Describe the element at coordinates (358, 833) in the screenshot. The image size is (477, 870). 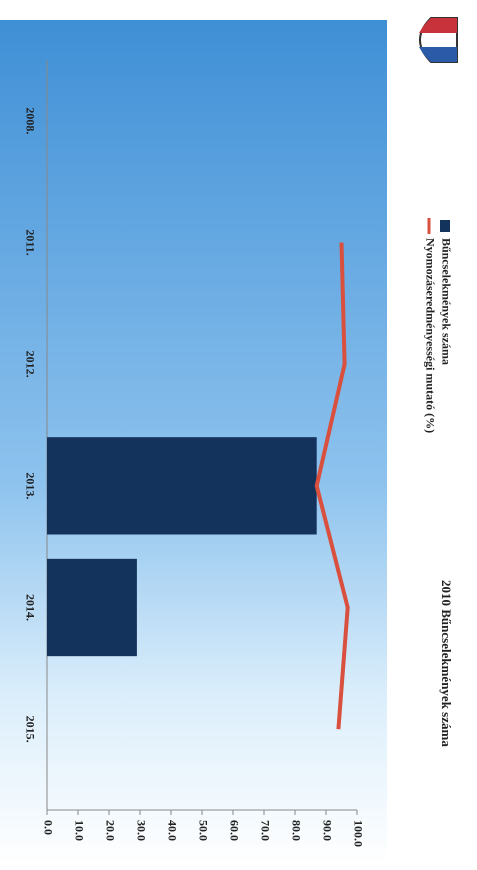
I see `y-tick-label: 100.0` at that location.